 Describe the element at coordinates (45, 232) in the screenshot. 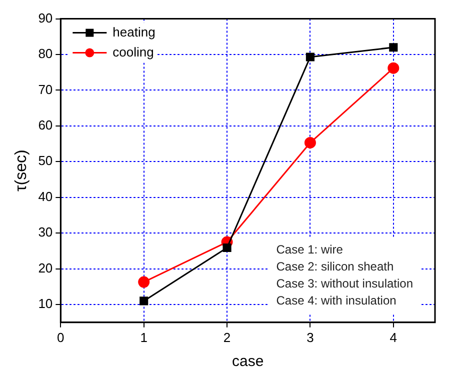

I see `y-tick-label: 30` at that location.